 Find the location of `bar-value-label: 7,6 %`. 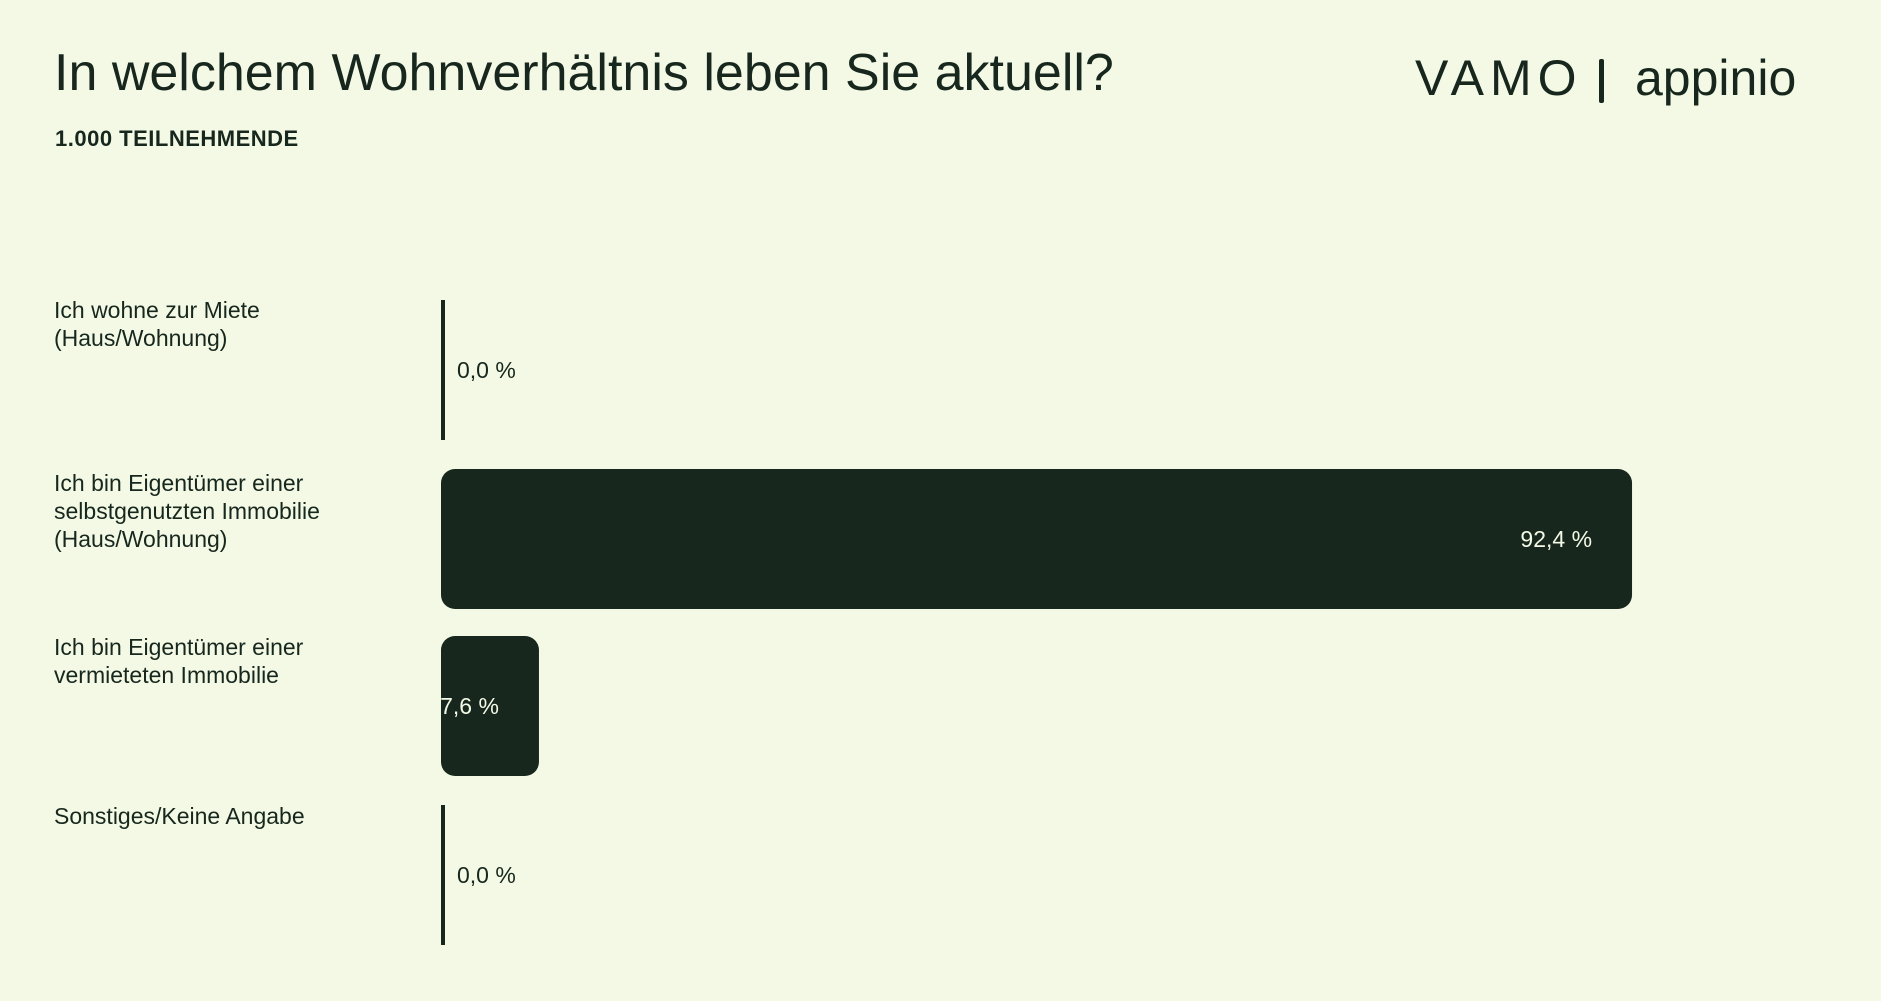

bar-value-label: 7,6 % is located at coordinates (469, 706).